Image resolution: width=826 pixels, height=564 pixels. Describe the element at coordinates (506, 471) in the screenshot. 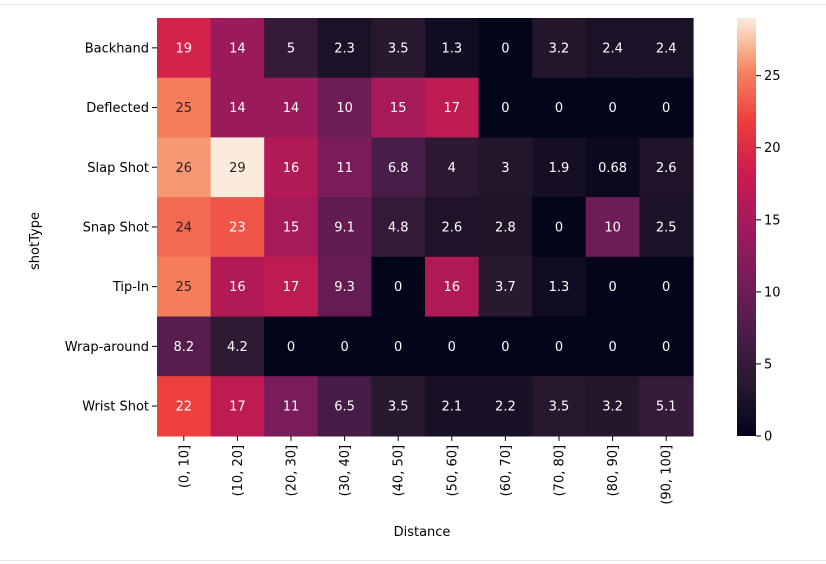

I see `x-tick-label: (60, 70]` at that location.